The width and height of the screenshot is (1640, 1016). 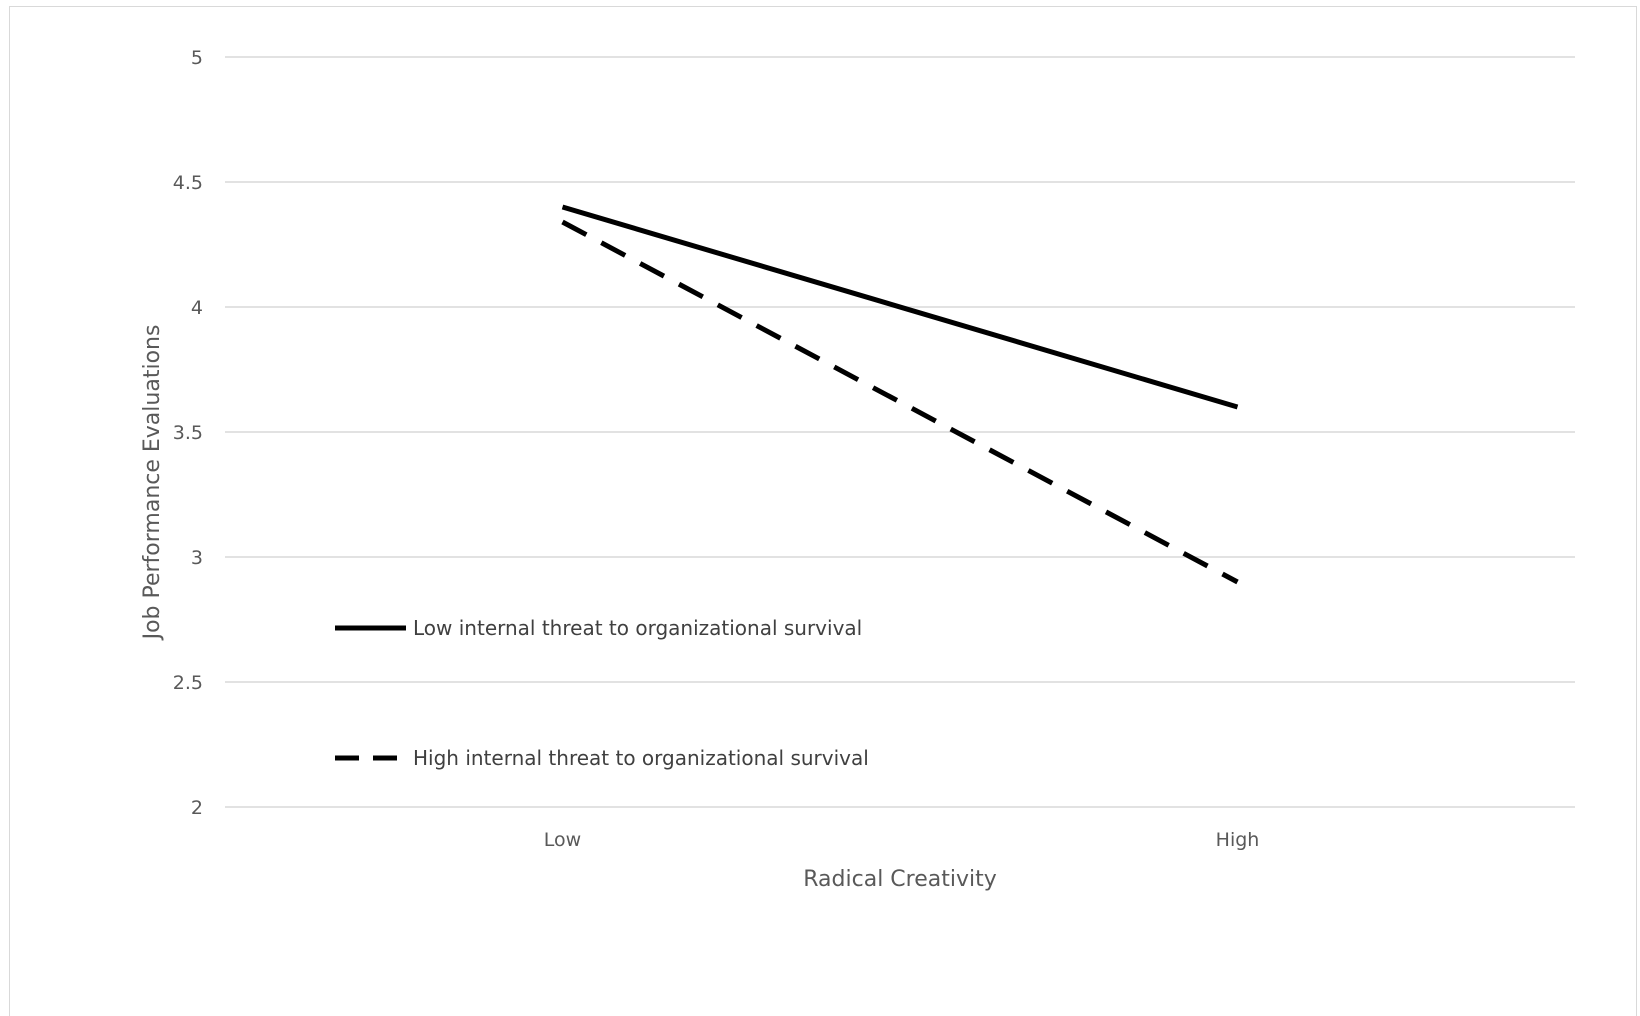 I want to click on x-tick-label: High, so click(x=1238, y=840).